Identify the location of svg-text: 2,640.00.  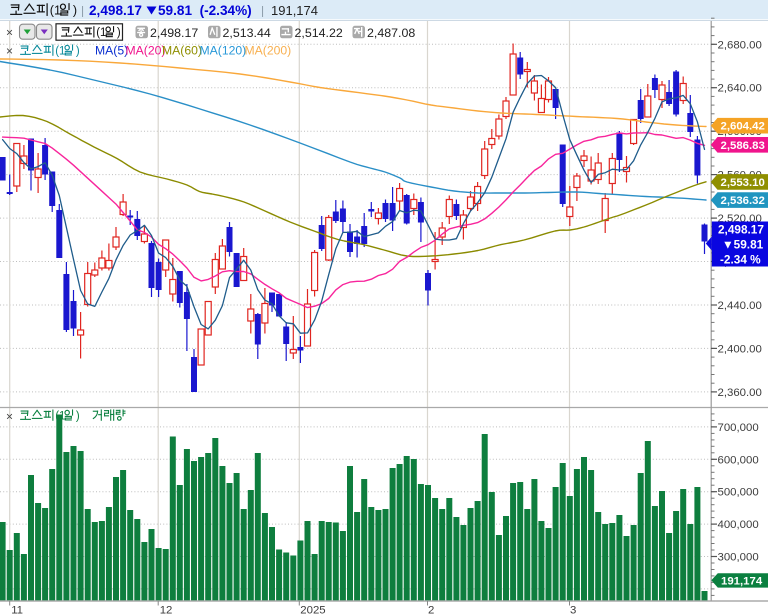
(740, 89).